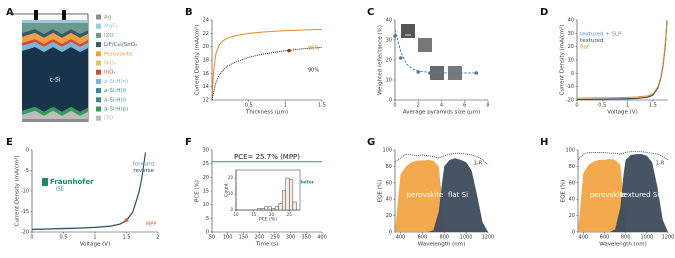 The image size is (675, 258). I want to click on y-tick-label: 15, so click(206, 192).